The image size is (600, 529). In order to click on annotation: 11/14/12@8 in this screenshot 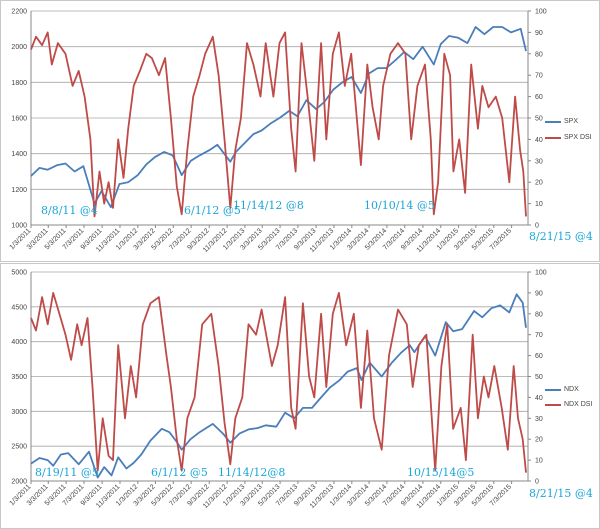, I will do `click(252, 472)`.